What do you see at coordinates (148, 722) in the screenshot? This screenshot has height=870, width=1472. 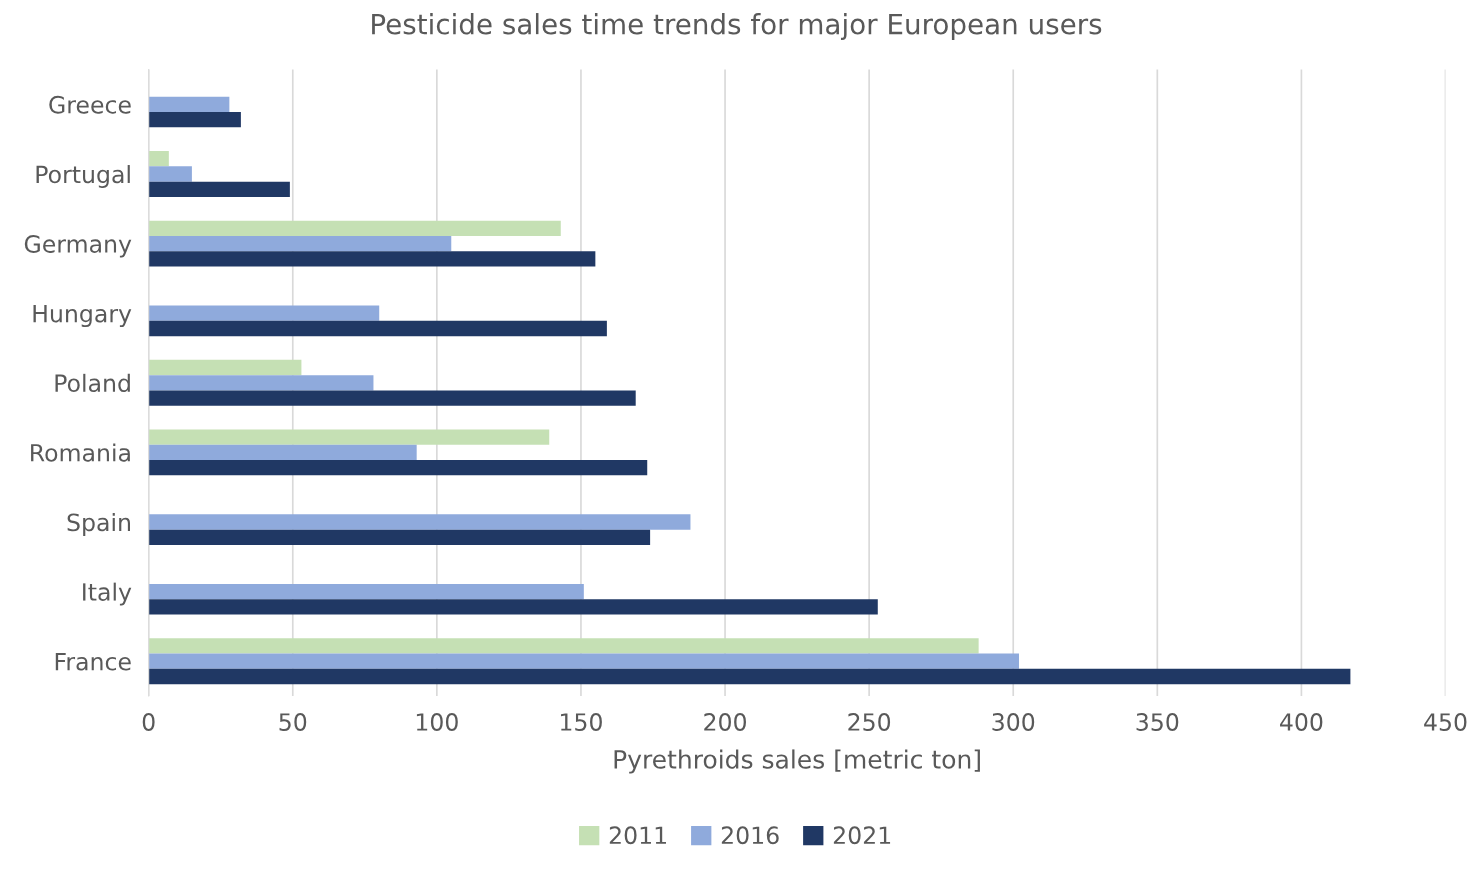 I see `x-tick-label: 0` at bounding box center [148, 722].